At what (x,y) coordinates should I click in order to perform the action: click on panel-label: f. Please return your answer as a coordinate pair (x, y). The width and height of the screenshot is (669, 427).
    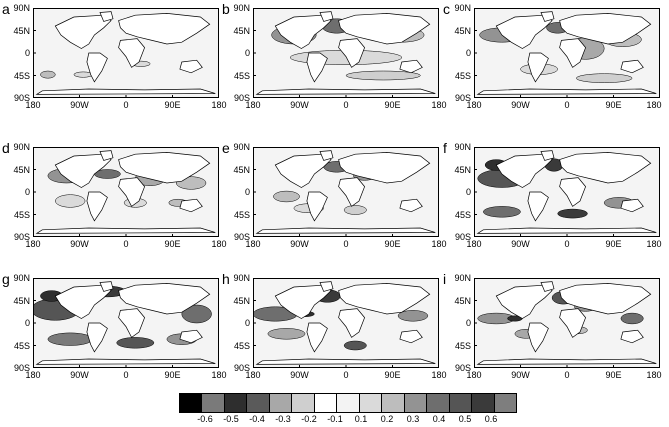
    Looking at the image, I should click on (445, 148).